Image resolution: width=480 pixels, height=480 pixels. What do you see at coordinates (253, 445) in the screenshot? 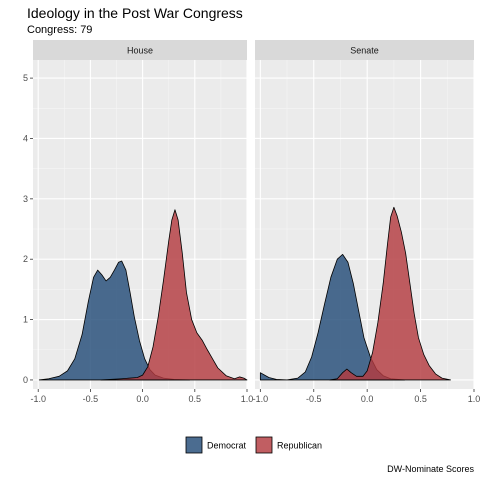
I see `legend: Democrat Republican` at bounding box center [253, 445].